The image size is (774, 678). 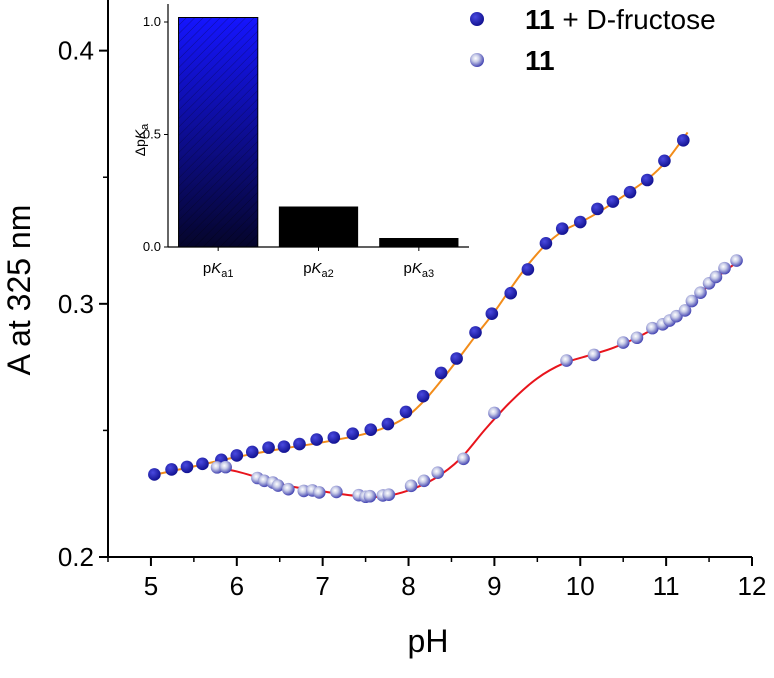 I want to click on legend-label-11: 11, so click(x=540, y=60).